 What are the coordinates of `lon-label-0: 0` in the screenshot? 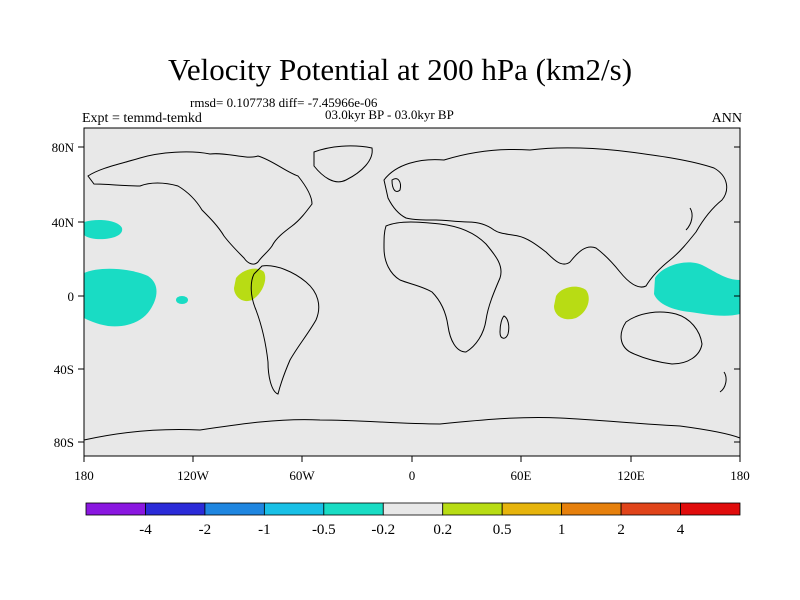 It's located at (412, 475).